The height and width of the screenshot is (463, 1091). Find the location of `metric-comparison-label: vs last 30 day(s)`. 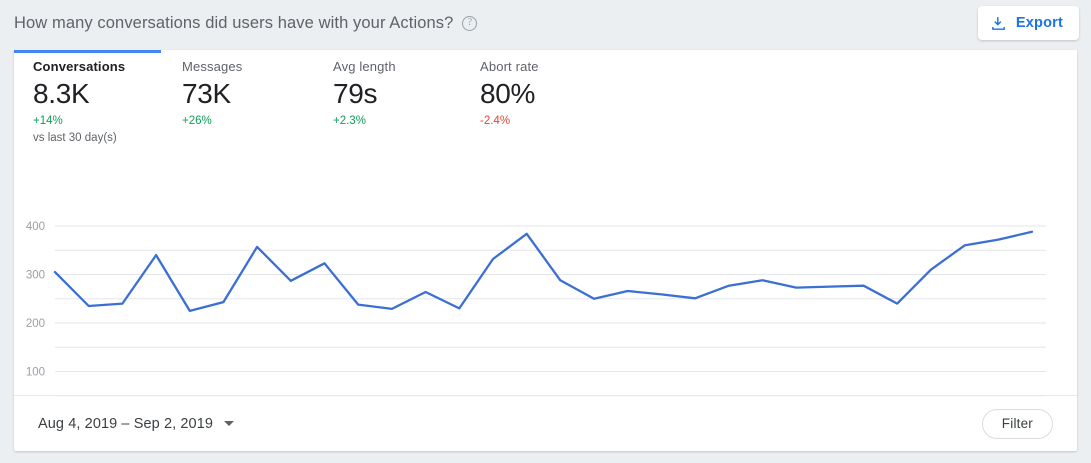

metric-comparison-label: vs last 30 day(s) is located at coordinates (75, 138).